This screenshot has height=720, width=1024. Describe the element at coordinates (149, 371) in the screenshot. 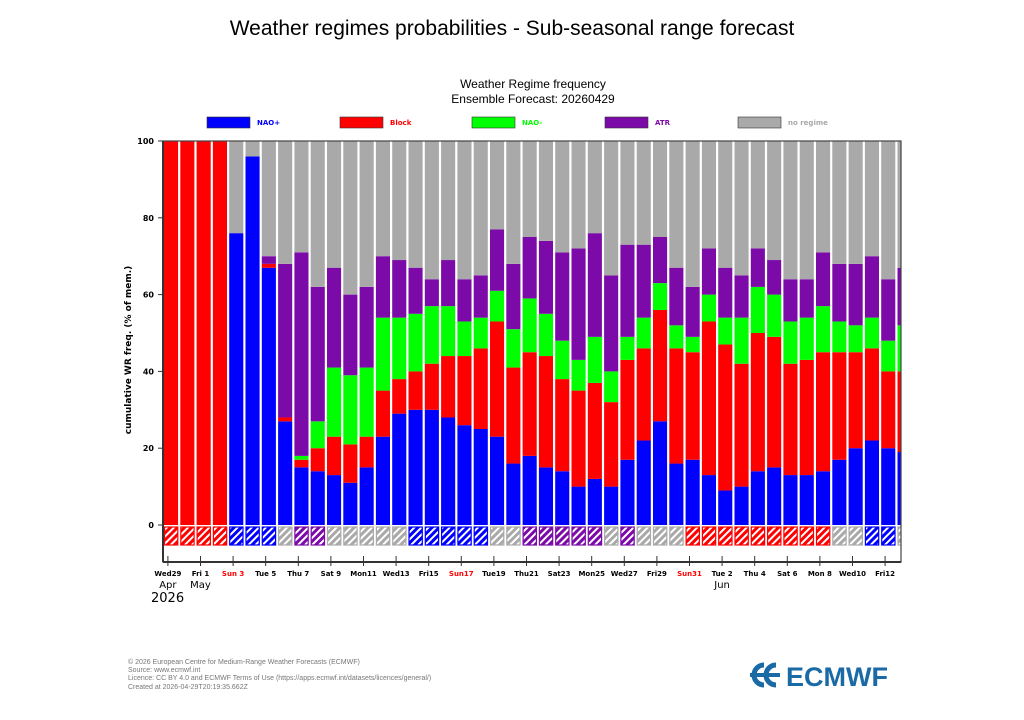

I see `y-tick-label: 40` at that location.